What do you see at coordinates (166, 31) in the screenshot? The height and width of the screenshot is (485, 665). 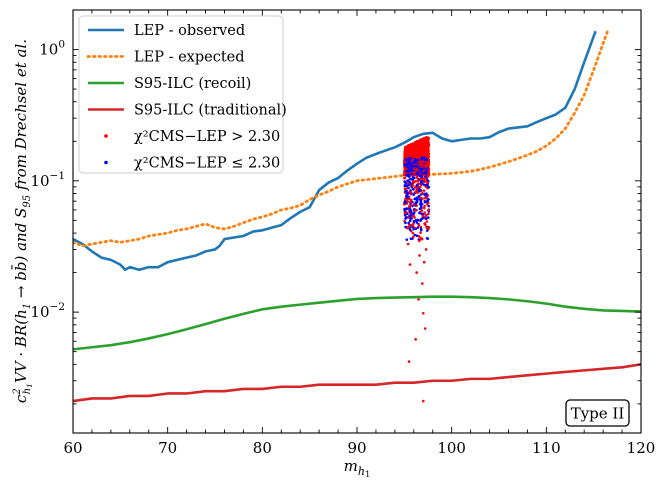 I see `legend-item-obs: LEP - observed` at bounding box center [166, 31].